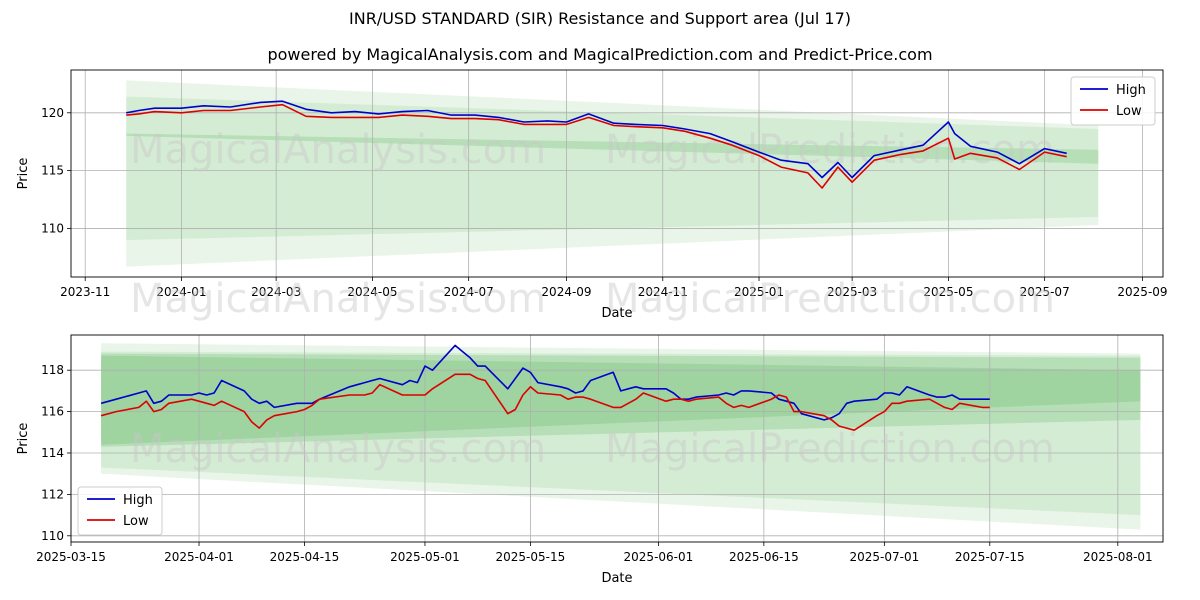 This screenshot has width=1200, height=600. What do you see at coordinates (884, 557) in the screenshot?
I see `x-tick-label: 2025-07-01` at bounding box center [884, 557].